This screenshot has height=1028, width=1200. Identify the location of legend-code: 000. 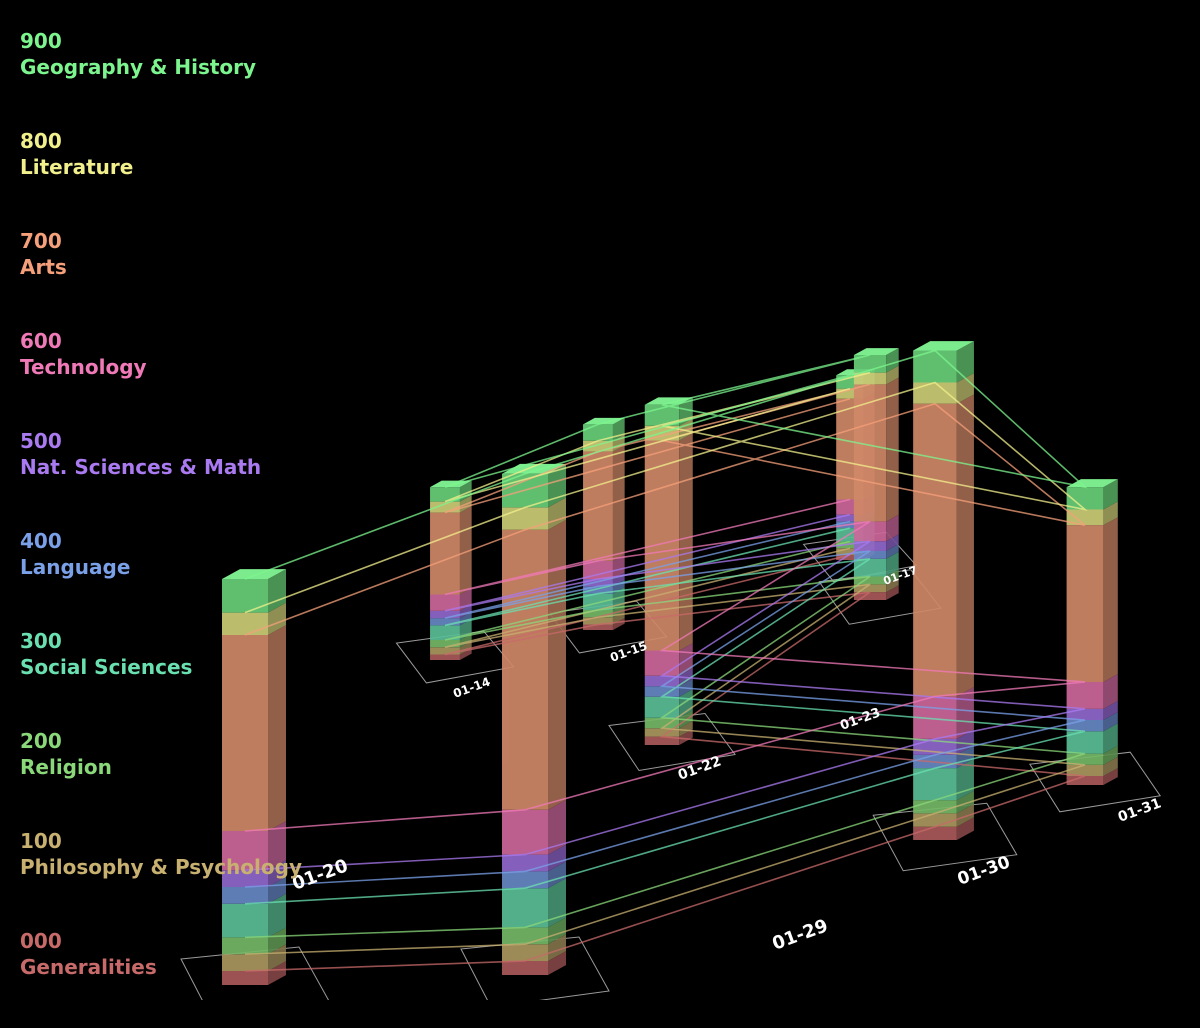
(41, 941).